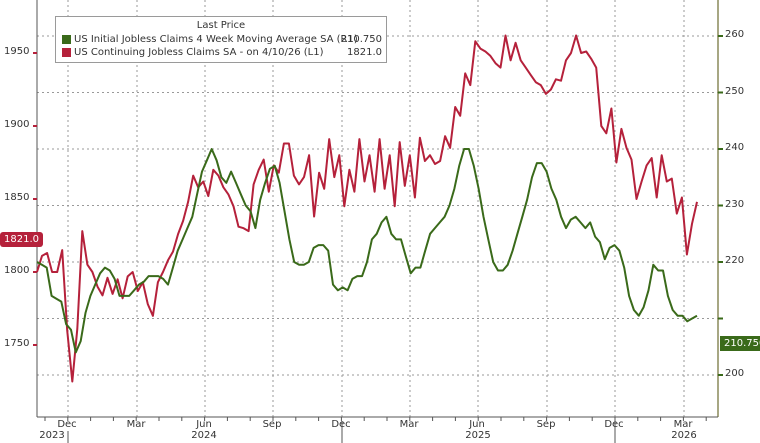 This screenshot has width=760, height=443. I want to click on legend-value: 210.750, so click(361, 39).